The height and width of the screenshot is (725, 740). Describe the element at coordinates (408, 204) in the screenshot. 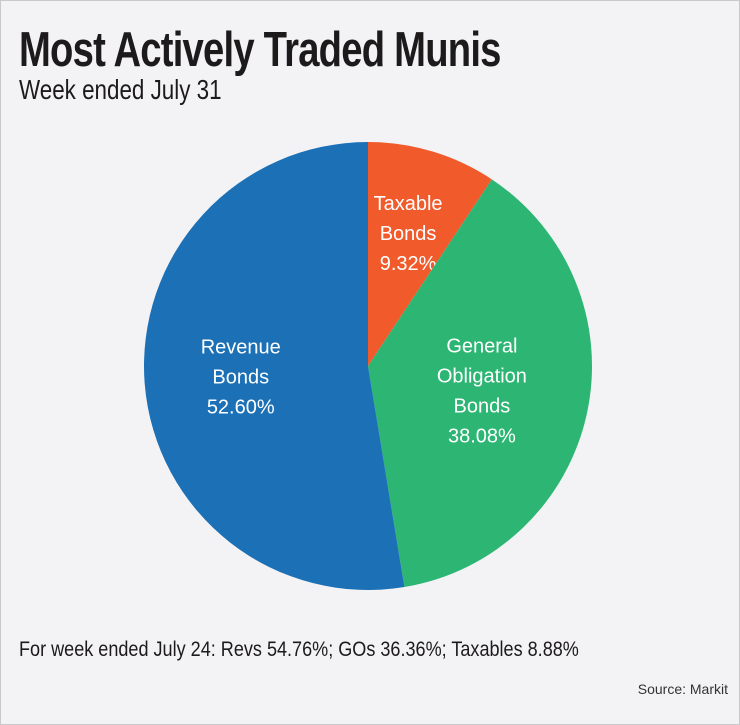

I see `slice-category-label: Taxable` at that location.